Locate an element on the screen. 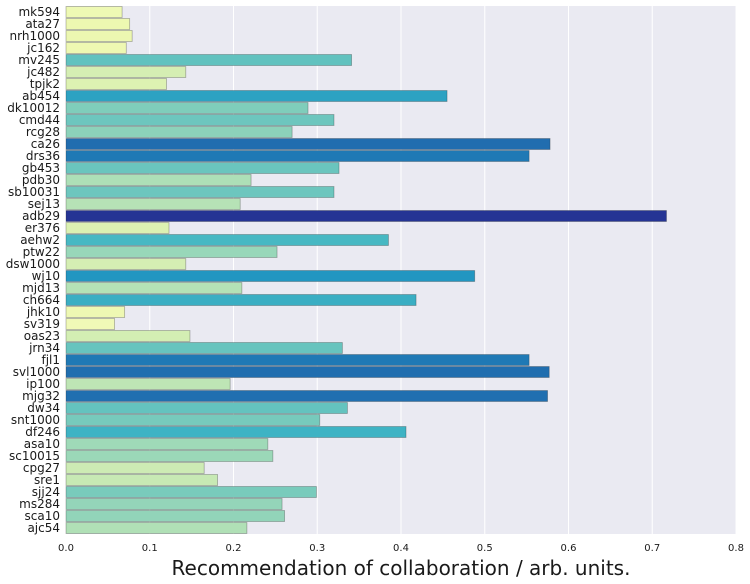 The image size is (750, 584). x-tick-labels: 0.0 0.1 0.2 0.3 0.4 0.5 0.6 0.7 0.8 is located at coordinates (401, 548).